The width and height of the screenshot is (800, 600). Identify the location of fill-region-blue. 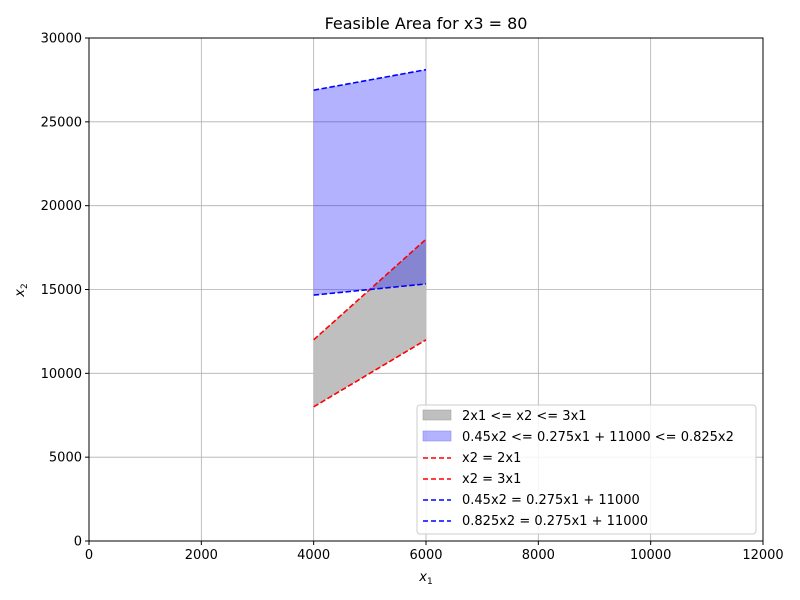
(369, 182).